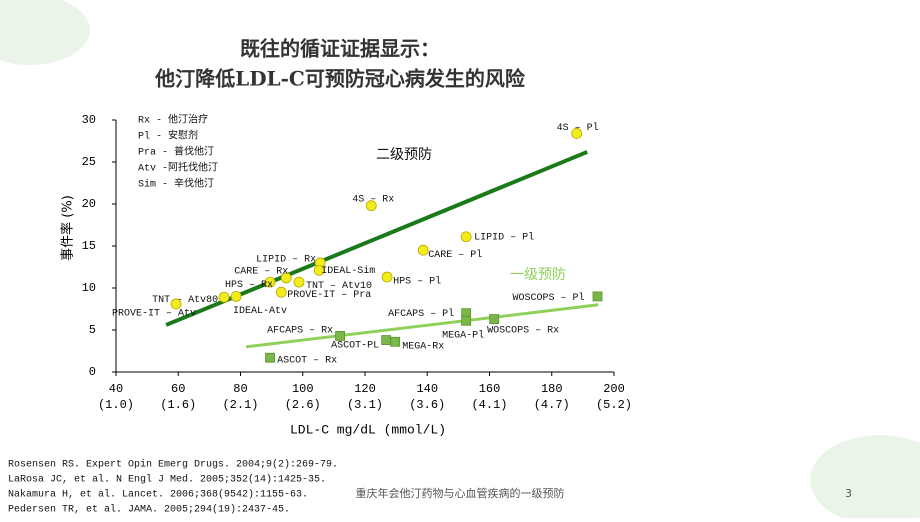  I want to click on x-tick-sublabel: (2.6), so click(303, 405).